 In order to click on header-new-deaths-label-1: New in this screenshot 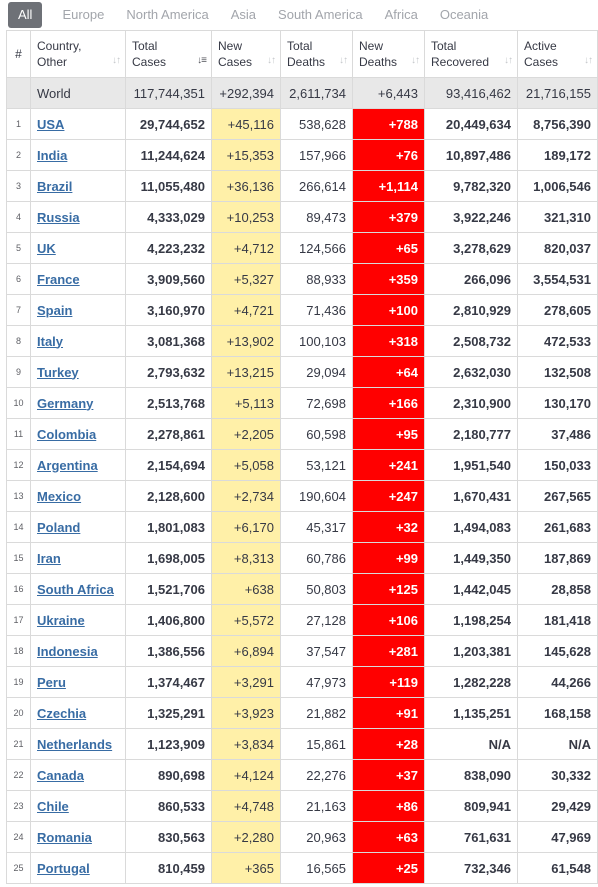, I will do `click(371, 46)`.